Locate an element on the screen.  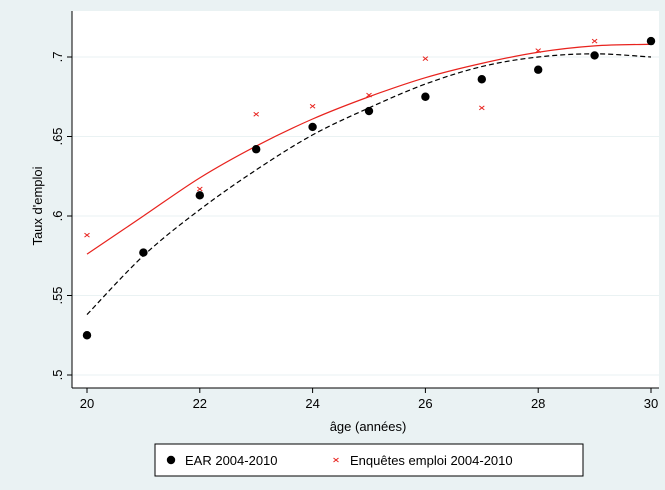
x-tick-label: 24 is located at coordinates (312, 403).